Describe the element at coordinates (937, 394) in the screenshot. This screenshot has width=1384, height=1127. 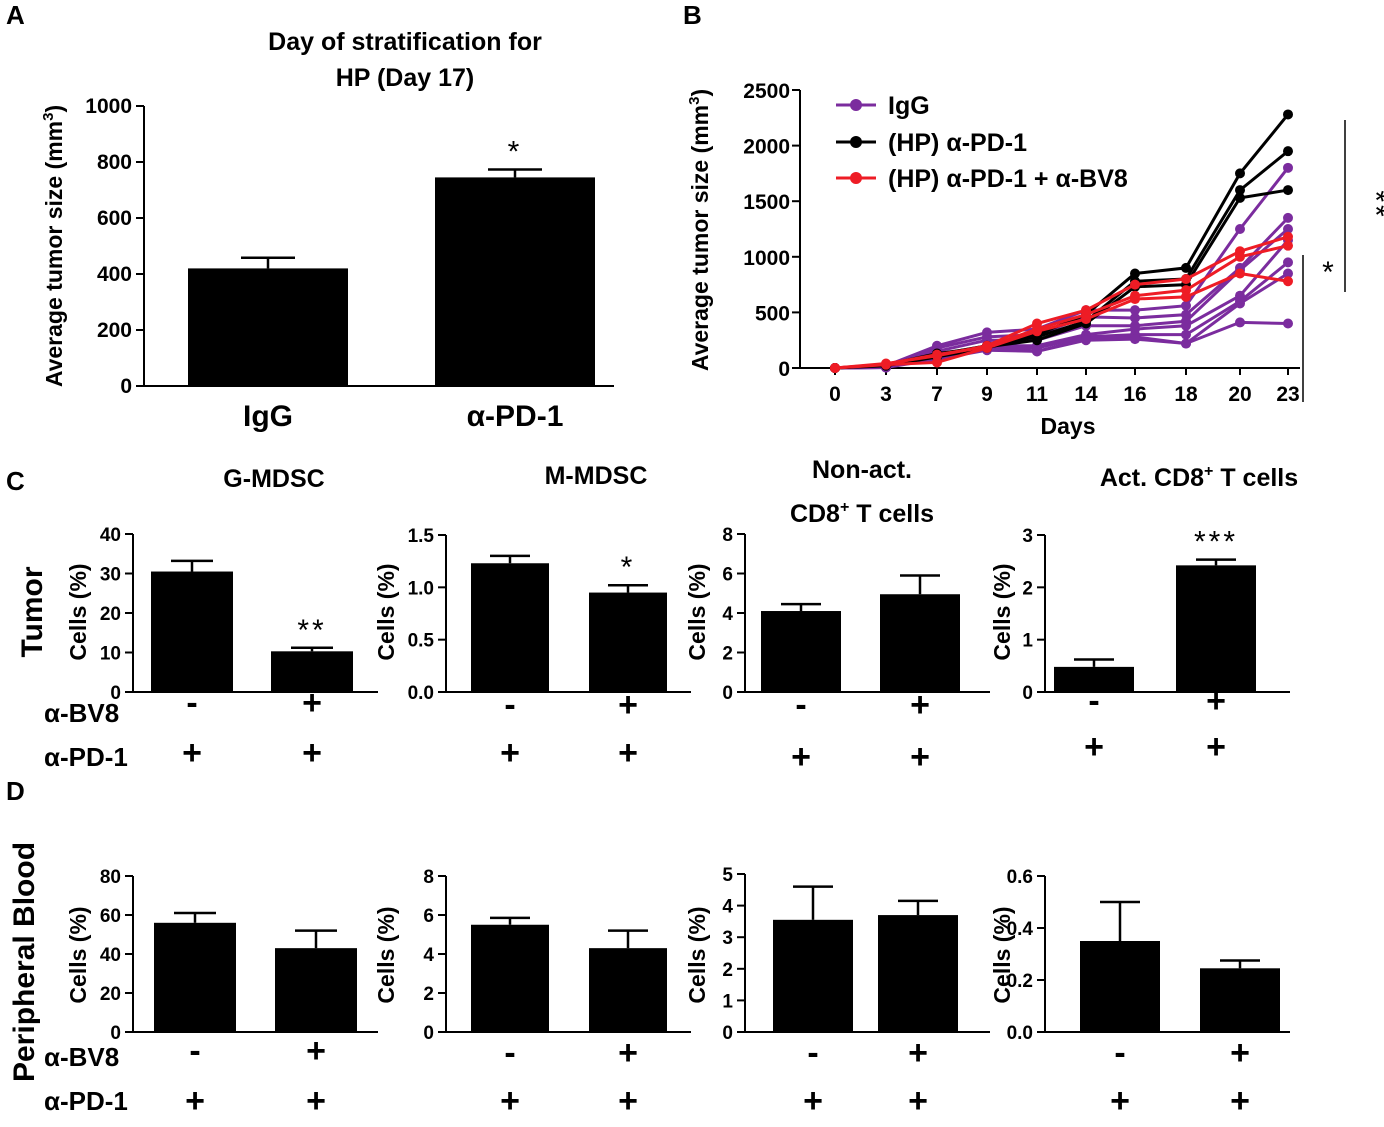
I see `x-tick-label: 7` at that location.